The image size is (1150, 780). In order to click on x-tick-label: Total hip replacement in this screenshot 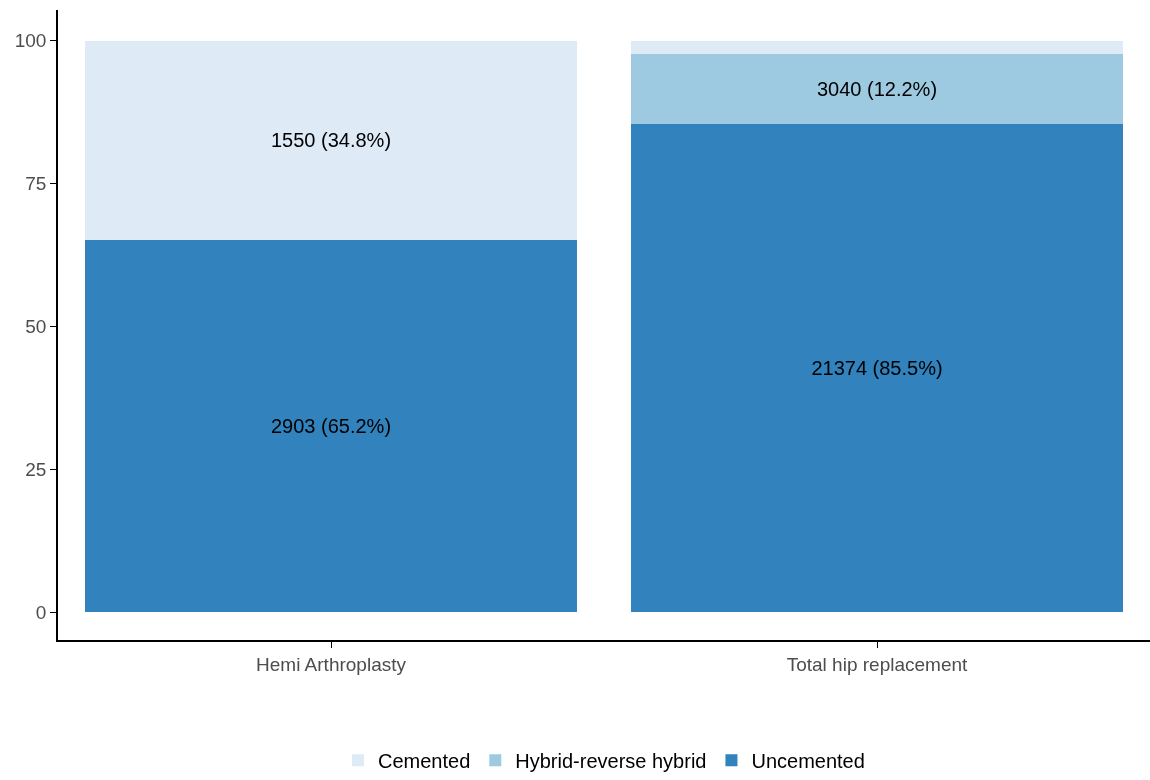, I will do `click(877, 664)`.